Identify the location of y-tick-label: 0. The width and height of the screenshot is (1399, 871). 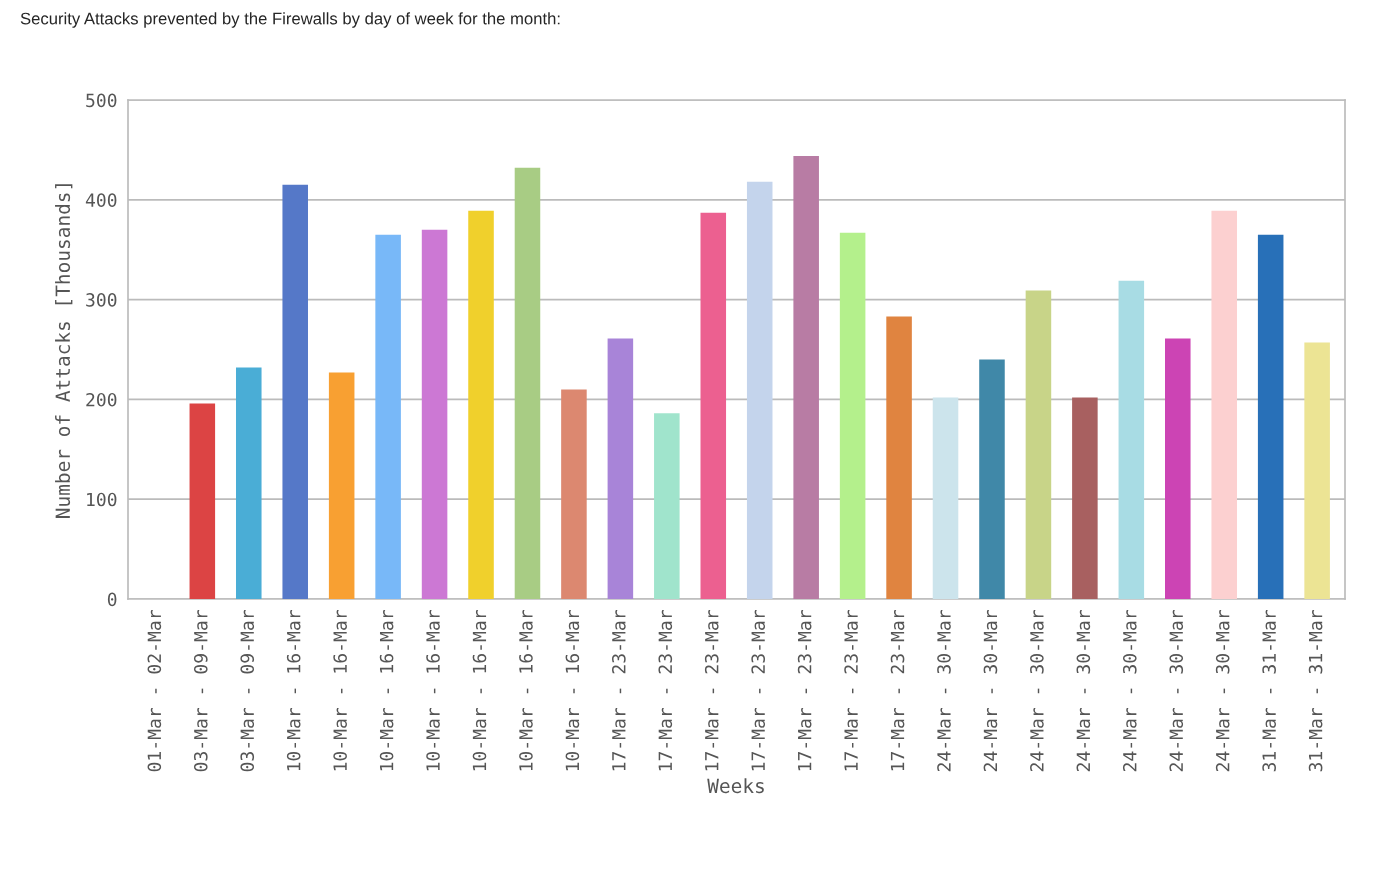
(112, 599).